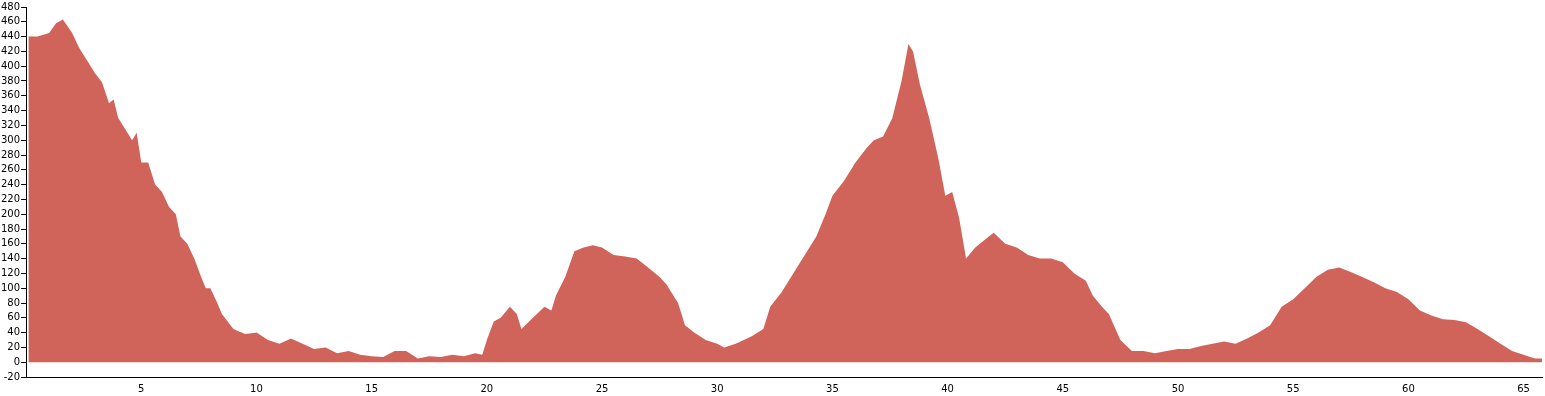 This screenshot has height=396, width=1545. Describe the element at coordinates (17, 361) in the screenshot. I see `y-tick-label: 0` at that location.